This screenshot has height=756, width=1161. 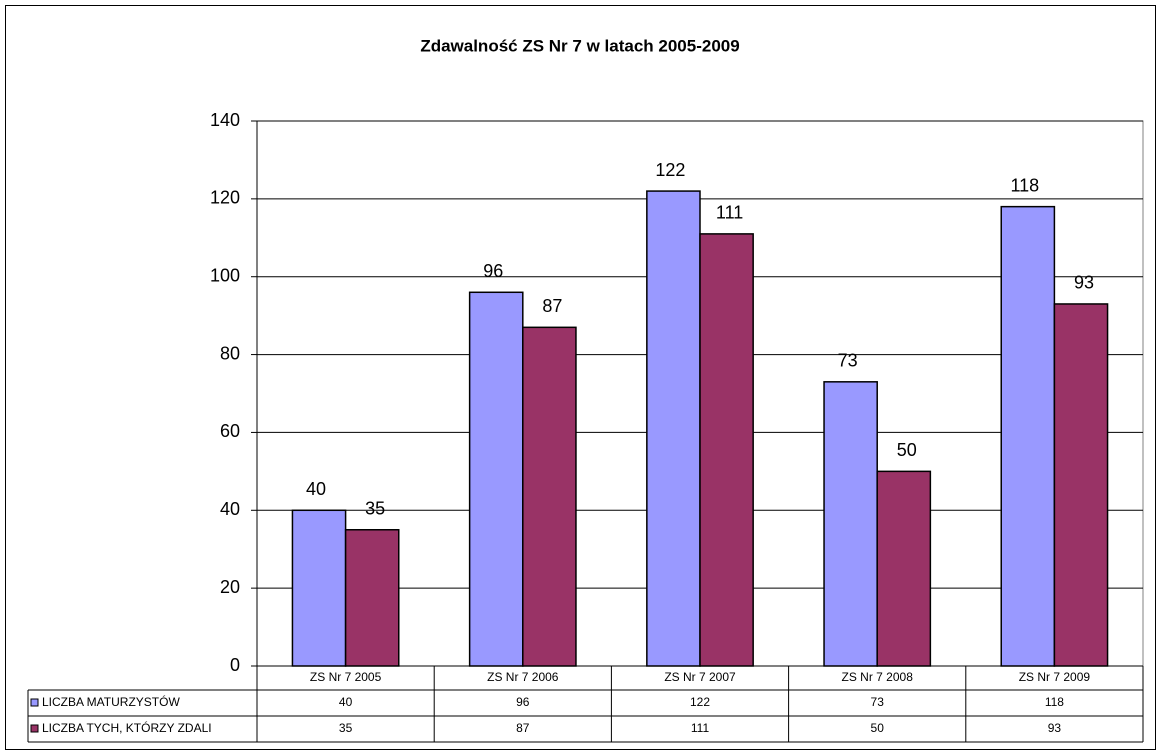 What do you see at coordinates (111, 701) in the screenshot?
I see `legend-label: LICZBA MATURZYSTÓW` at bounding box center [111, 701].